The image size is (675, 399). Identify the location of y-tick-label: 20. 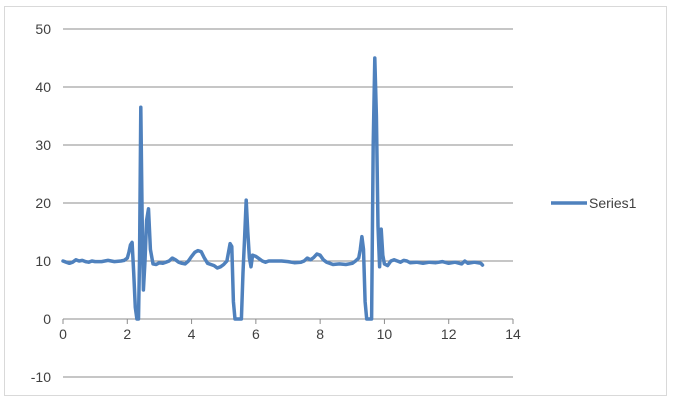
(43, 203).